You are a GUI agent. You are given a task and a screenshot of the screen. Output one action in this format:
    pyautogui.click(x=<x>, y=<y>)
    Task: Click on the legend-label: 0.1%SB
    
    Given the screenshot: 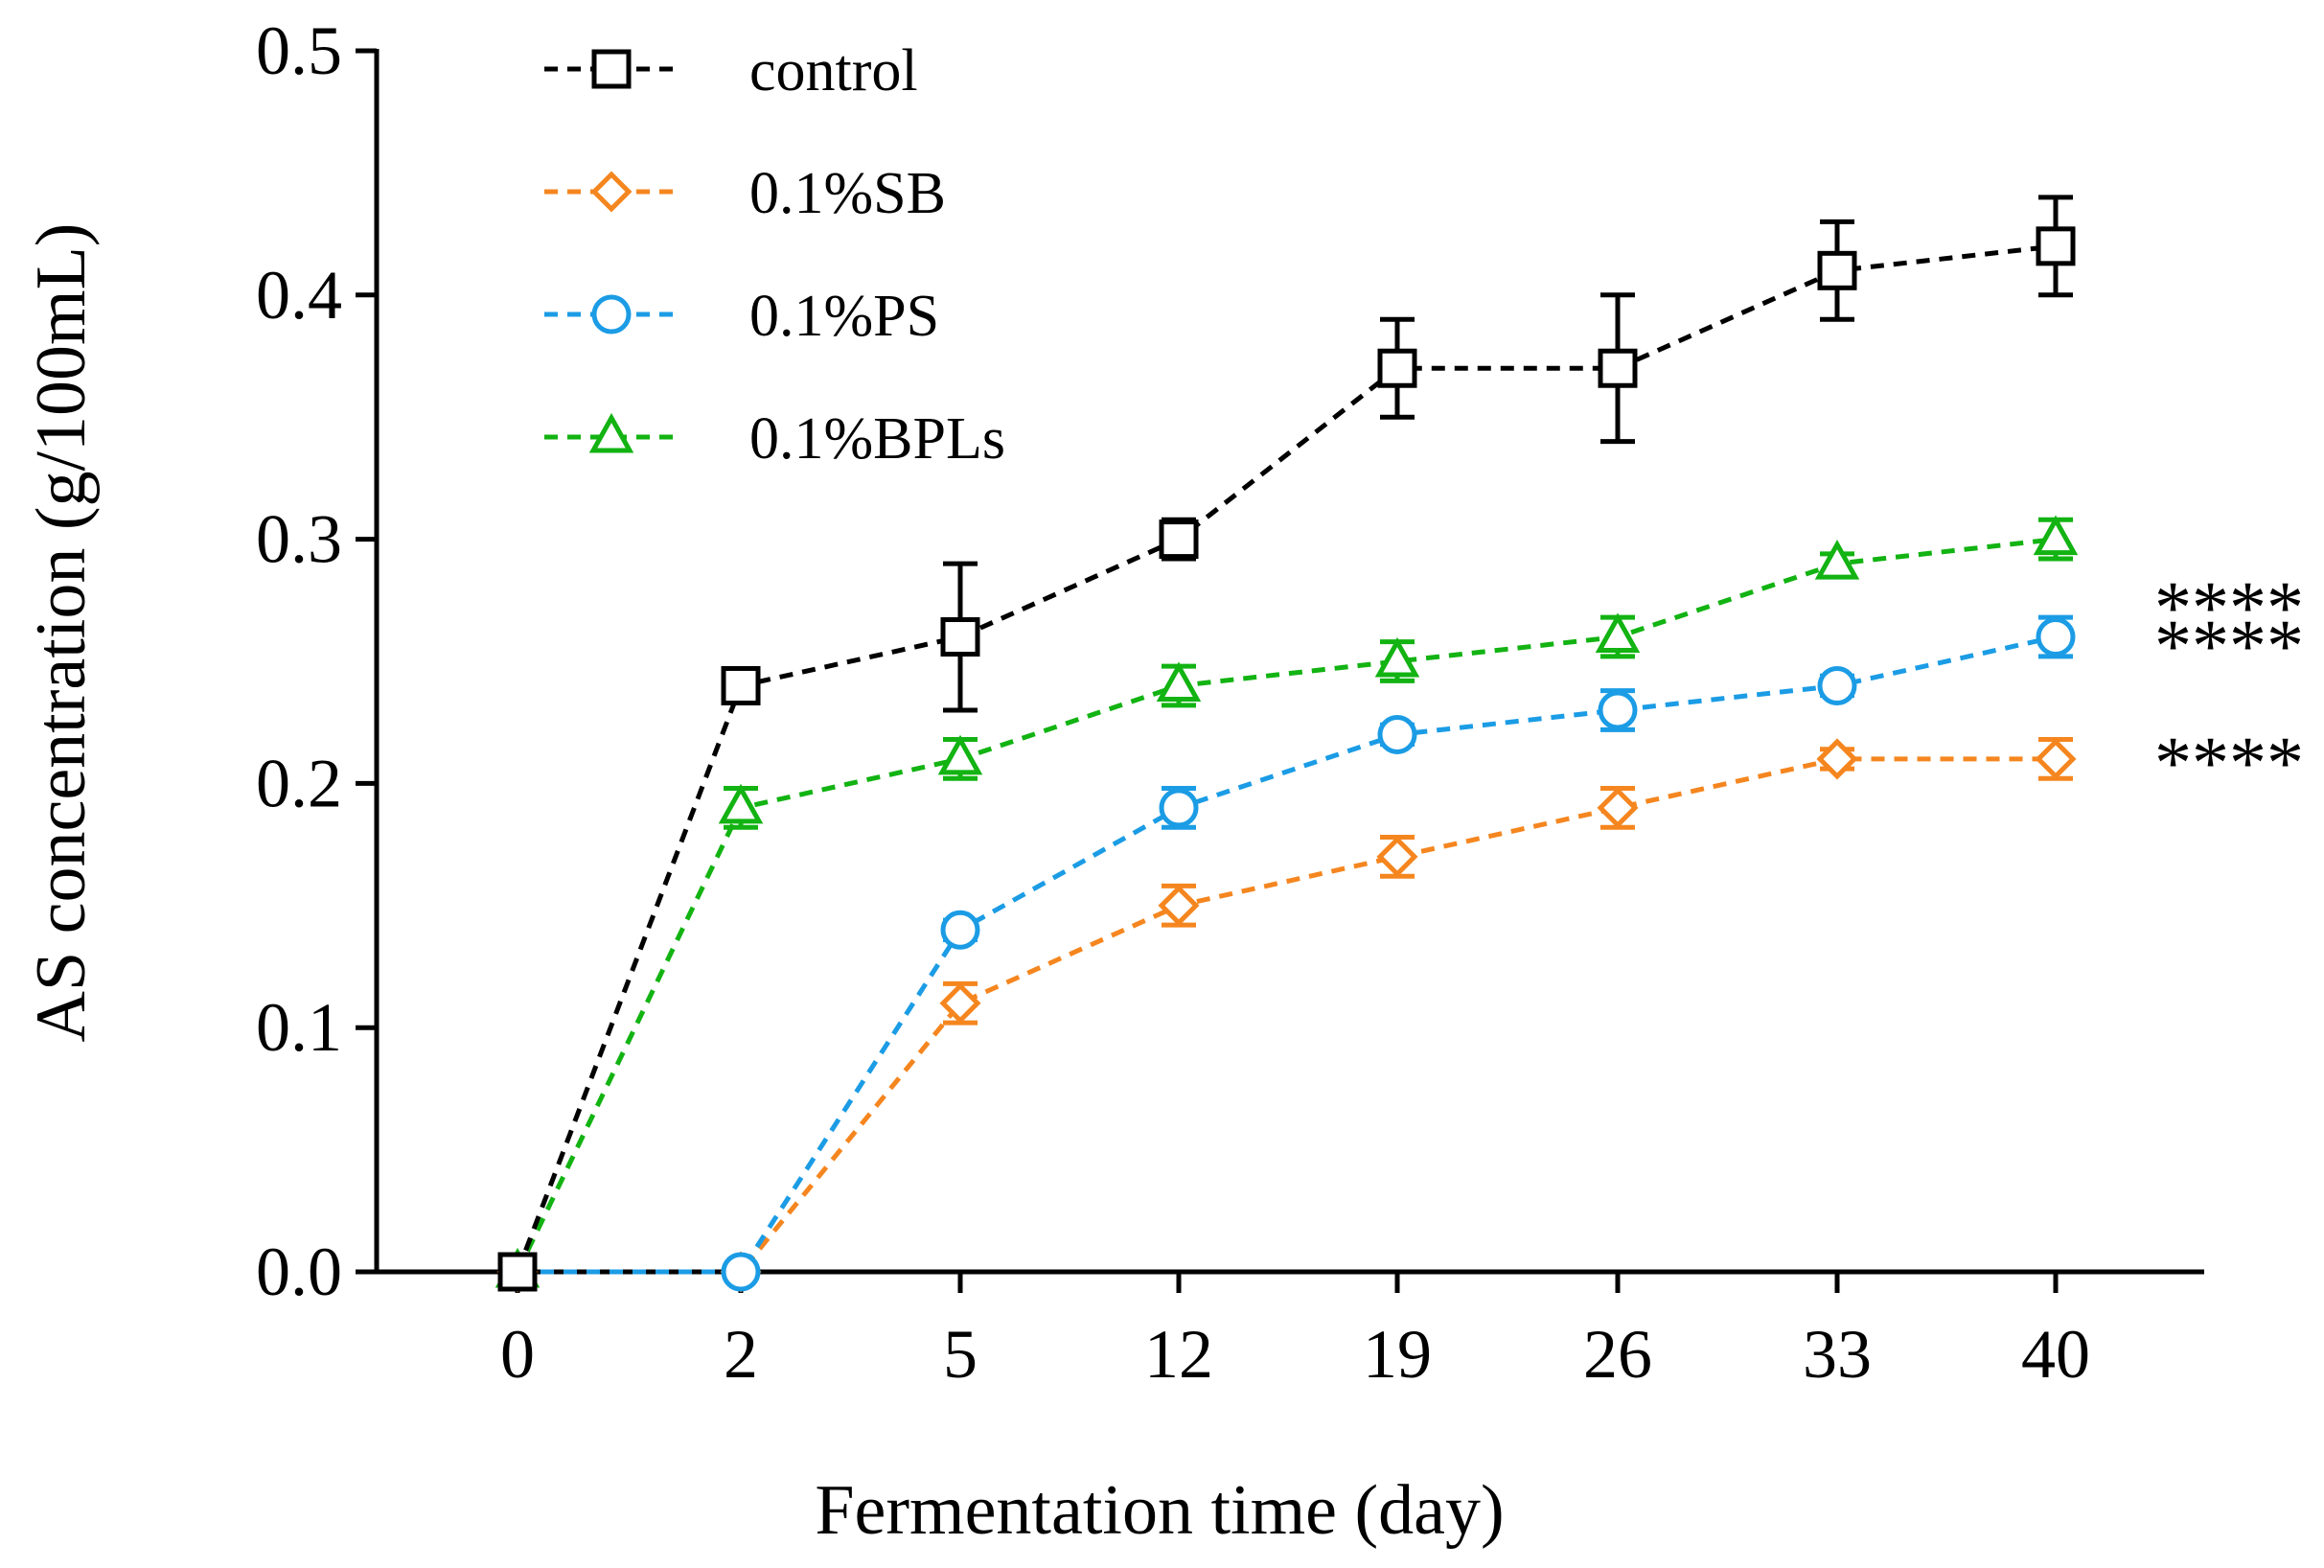 What is the action you would take?
    pyautogui.click(x=847, y=193)
    